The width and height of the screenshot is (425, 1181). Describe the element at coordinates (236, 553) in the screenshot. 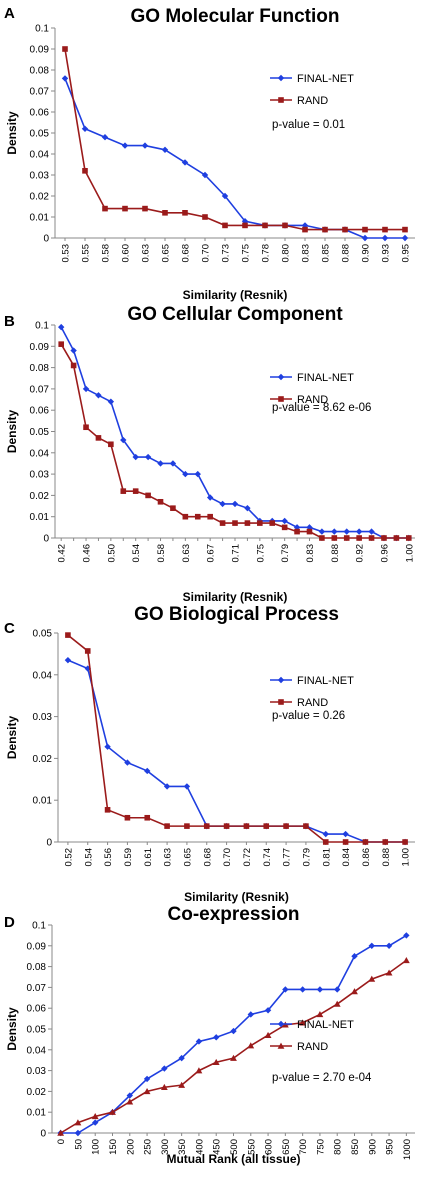

I see `x-tick-label: 0.71` at that location.